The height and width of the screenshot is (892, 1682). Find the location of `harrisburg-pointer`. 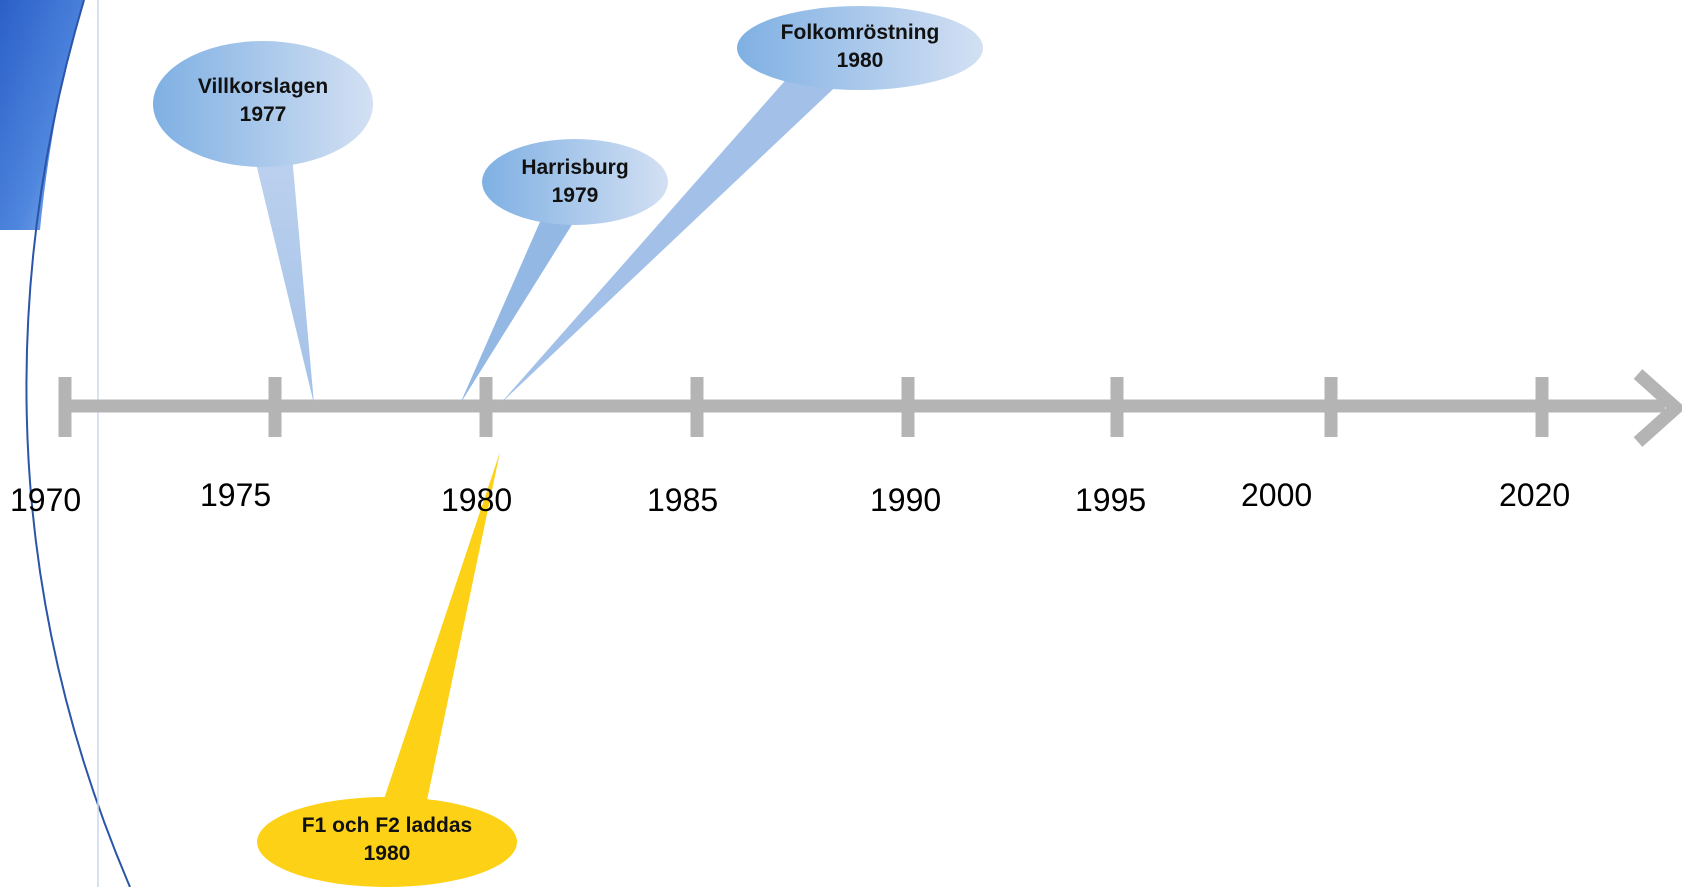

harrisburg-pointer is located at coordinates (519, 309).